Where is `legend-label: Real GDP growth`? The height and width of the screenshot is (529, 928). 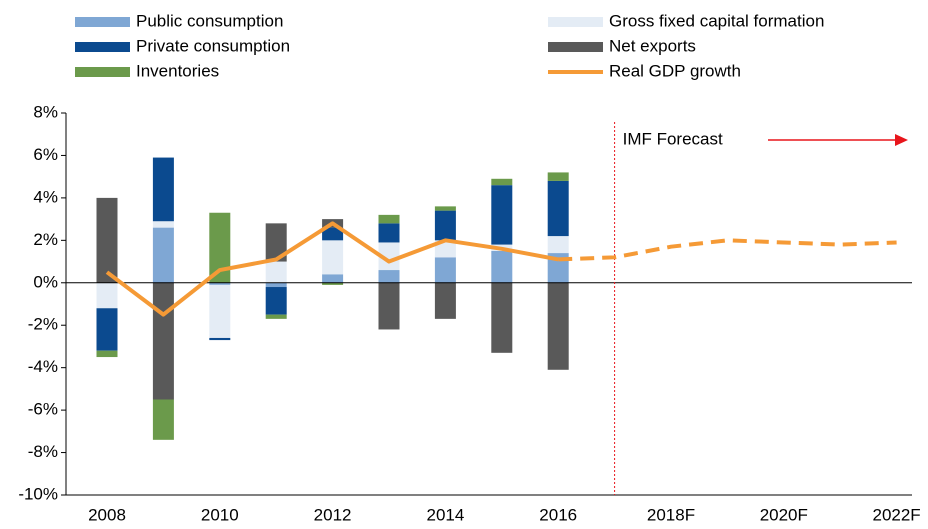 legend-label: Real GDP growth is located at coordinates (675, 70).